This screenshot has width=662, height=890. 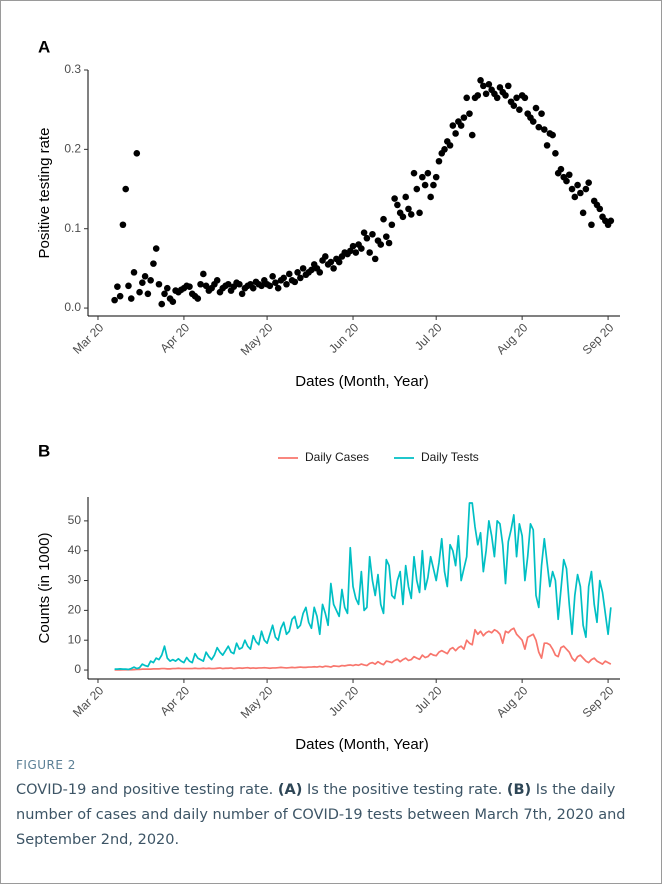 What do you see at coordinates (75, 550) in the screenshot?
I see `y-tick-label: 40` at bounding box center [75, 550].